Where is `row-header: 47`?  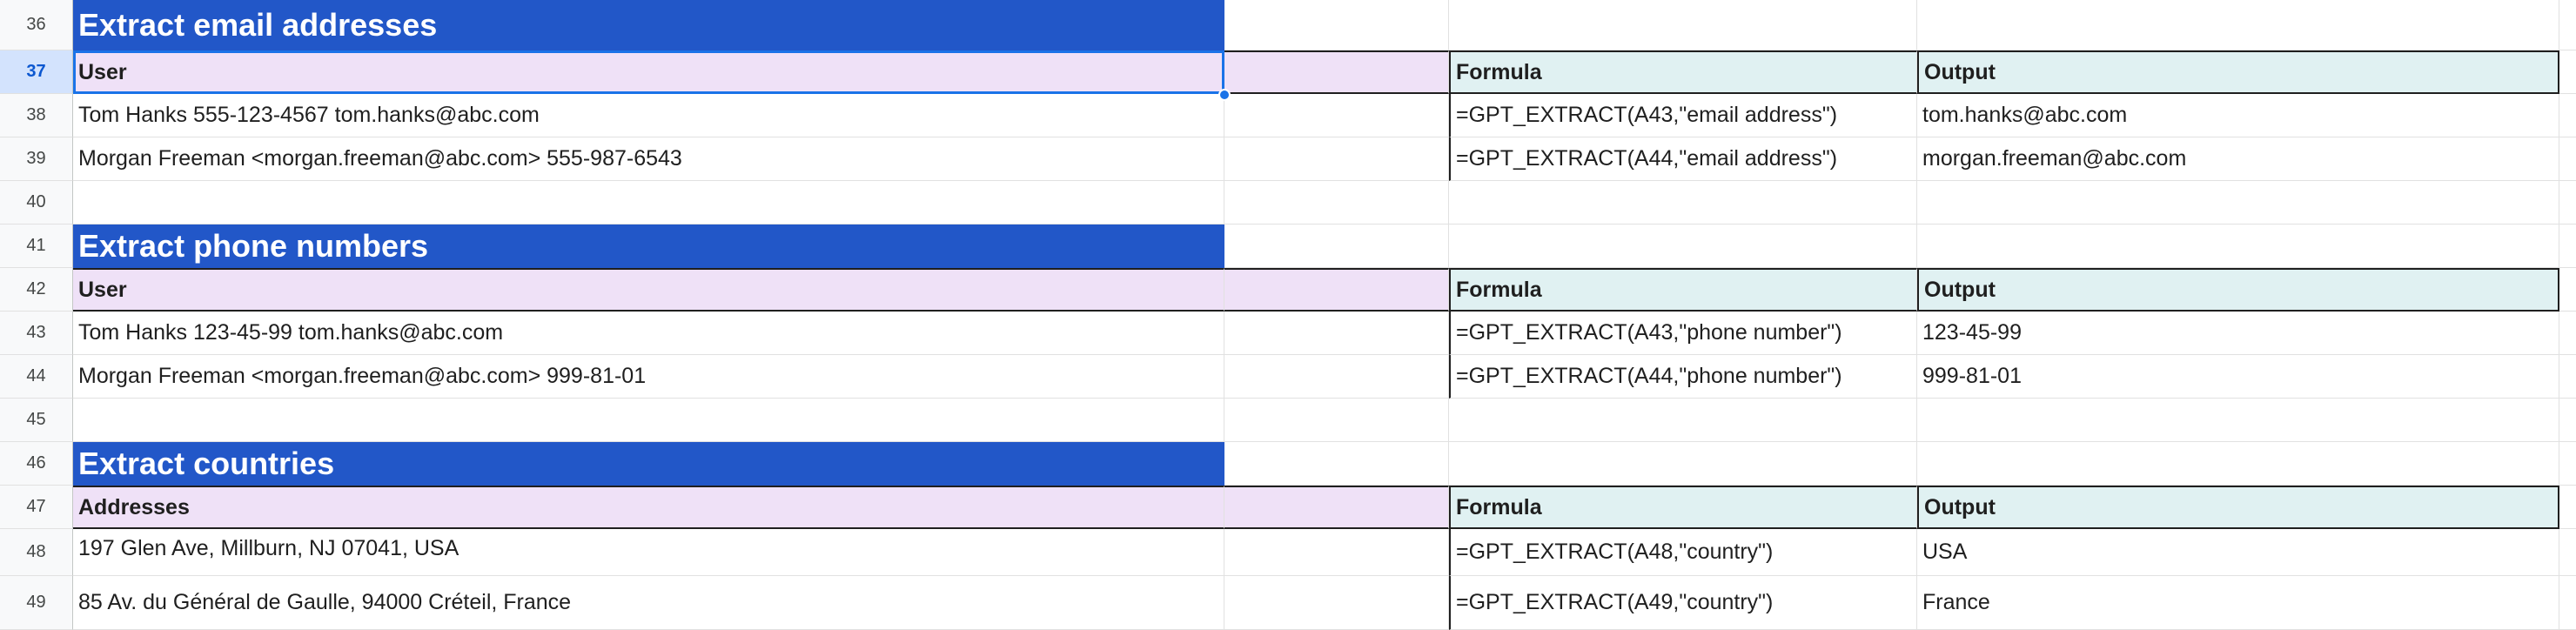 row-header: 47 is located at coordinates (37, 507).